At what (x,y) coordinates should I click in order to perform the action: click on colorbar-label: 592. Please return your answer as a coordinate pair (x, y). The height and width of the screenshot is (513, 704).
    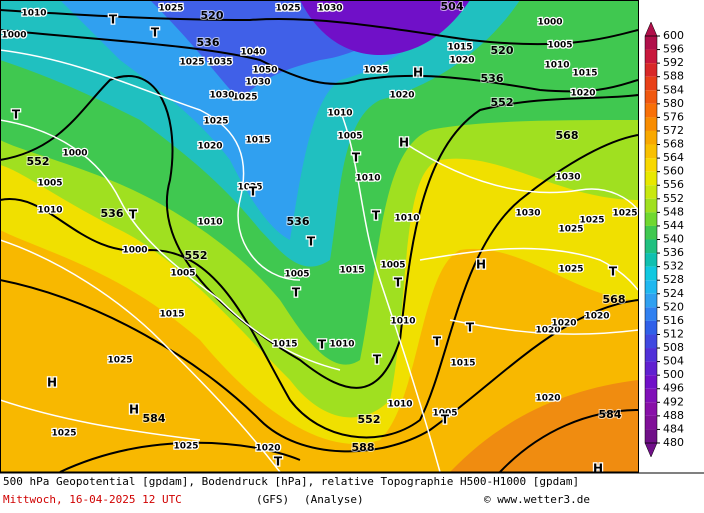
    Looking at the image, I should click on (673, 62).